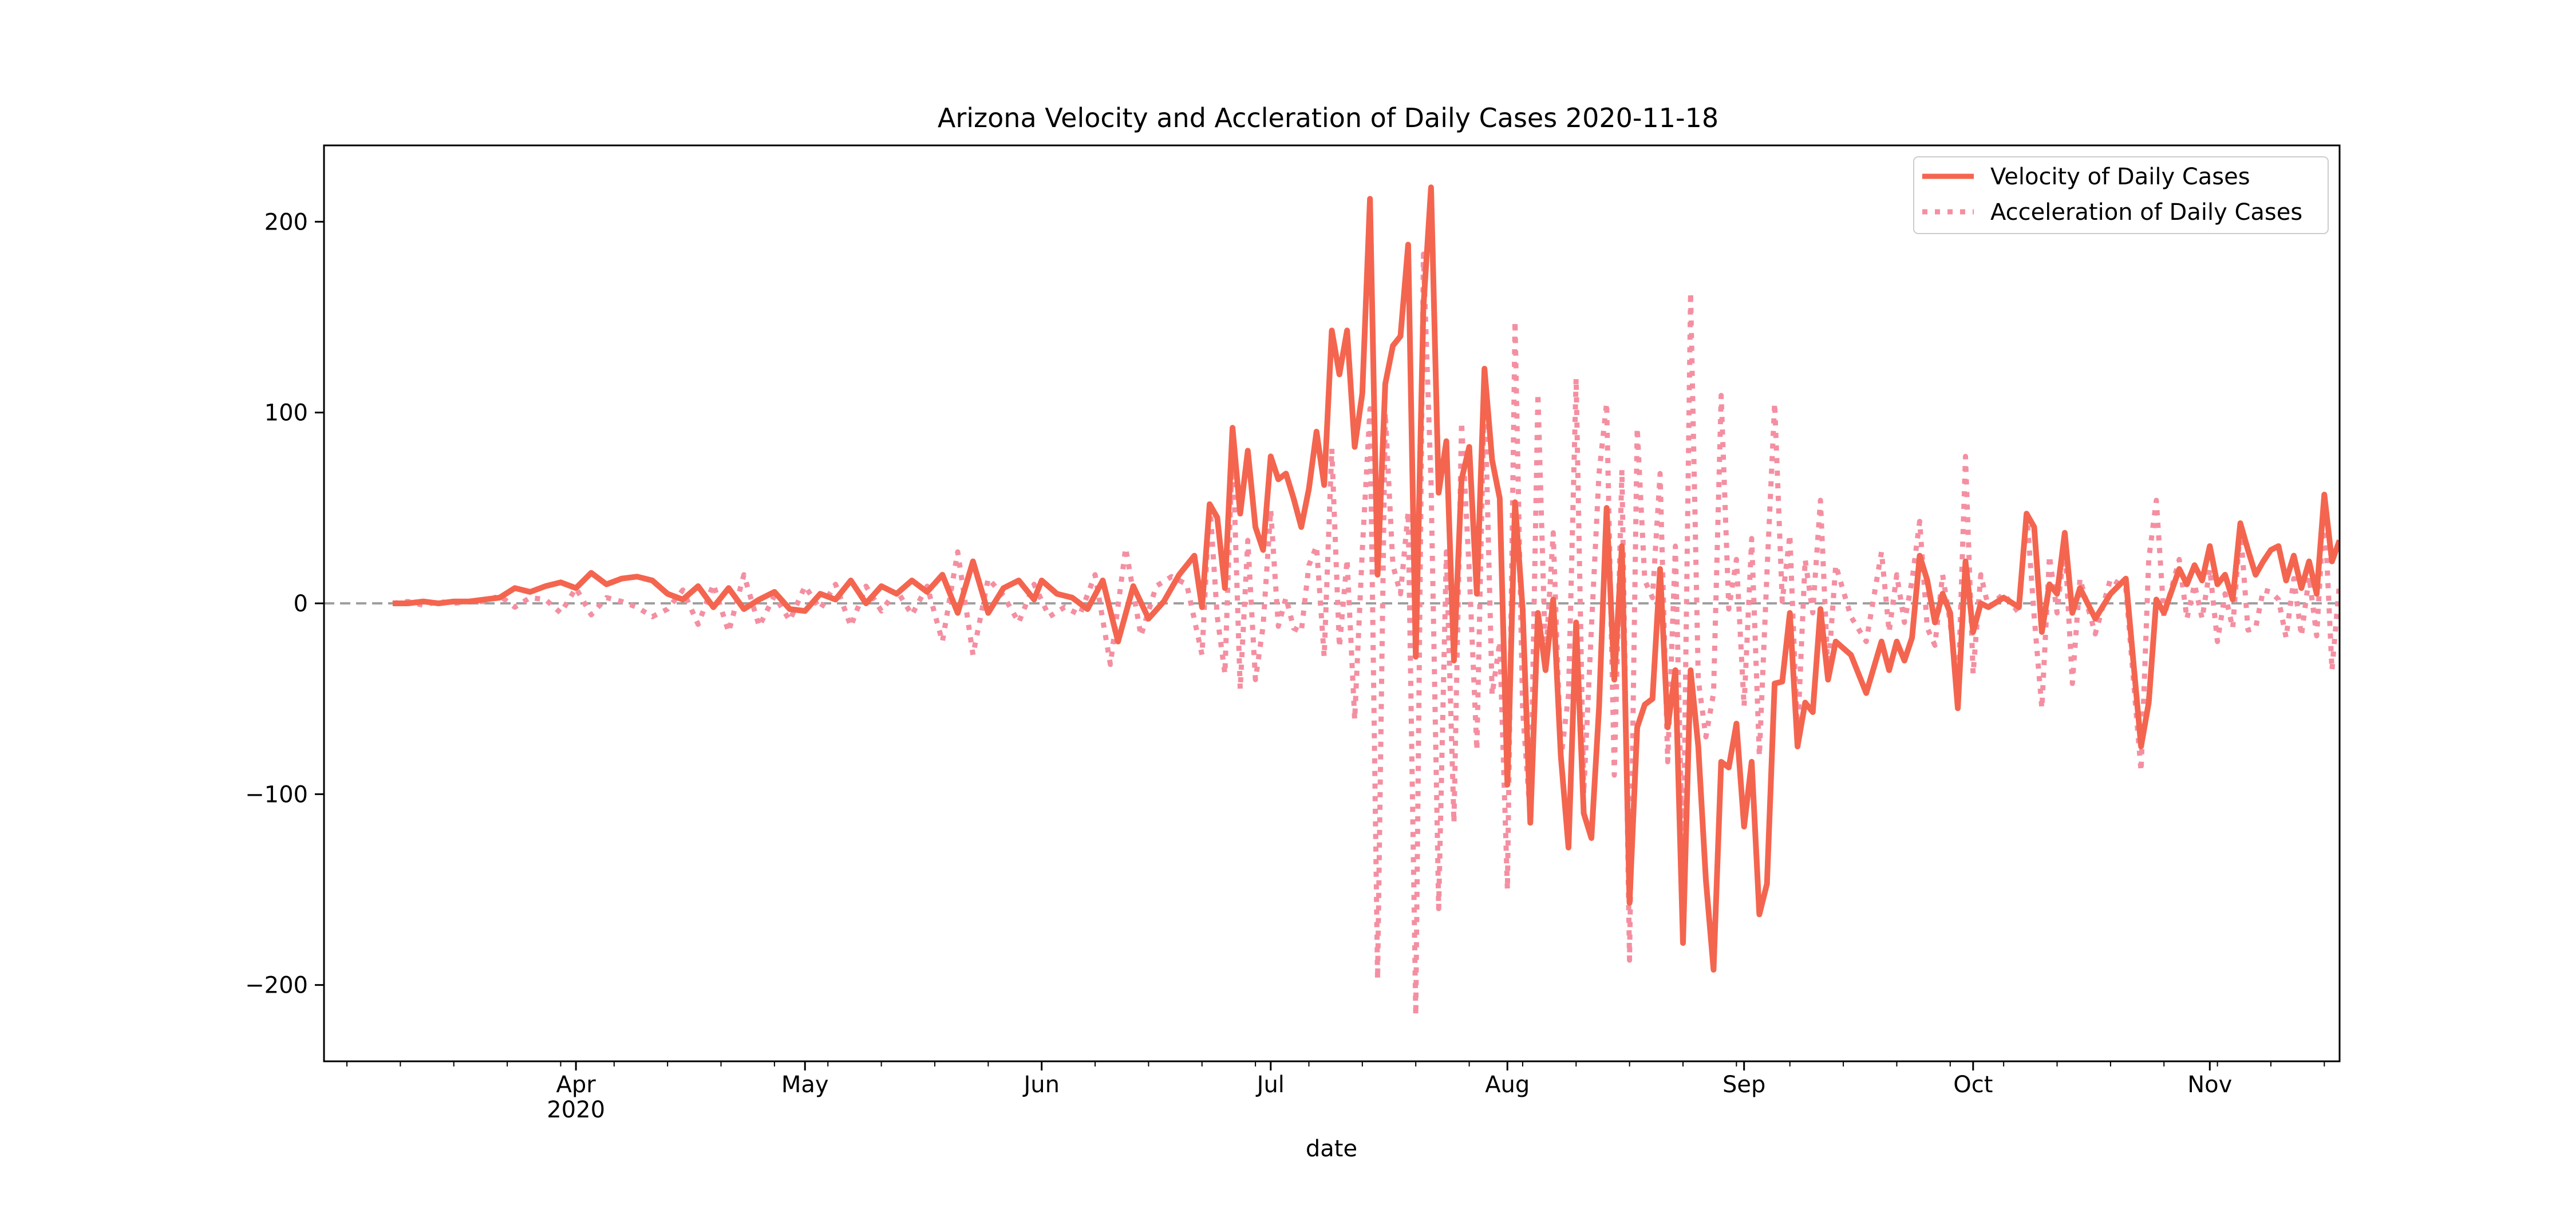  Describe the element at coordinates (1270, 1085) in the screenshot. I see `x-tick-label-3: Jul` at that location.